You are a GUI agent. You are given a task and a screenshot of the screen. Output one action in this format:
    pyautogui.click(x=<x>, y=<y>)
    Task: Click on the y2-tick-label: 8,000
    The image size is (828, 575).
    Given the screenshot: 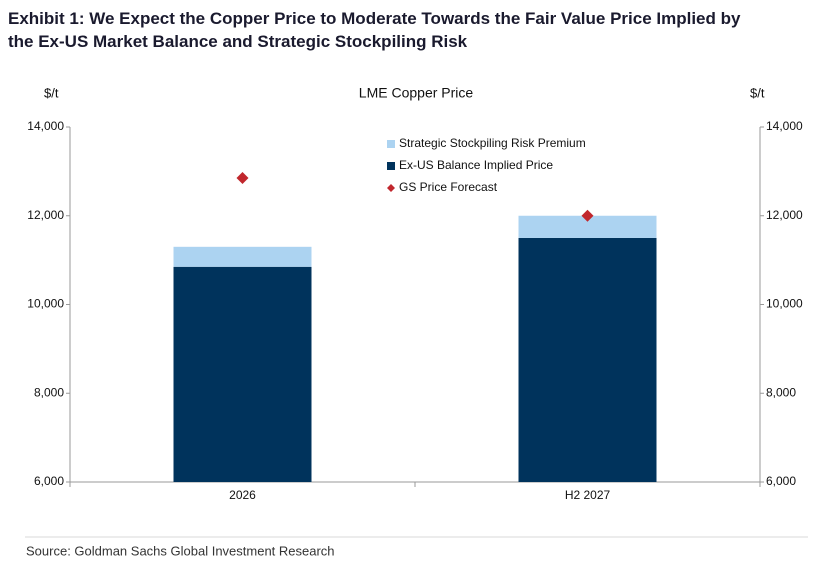 What is the action you would take?
    pyautogui.click(x=781, y=392)
    